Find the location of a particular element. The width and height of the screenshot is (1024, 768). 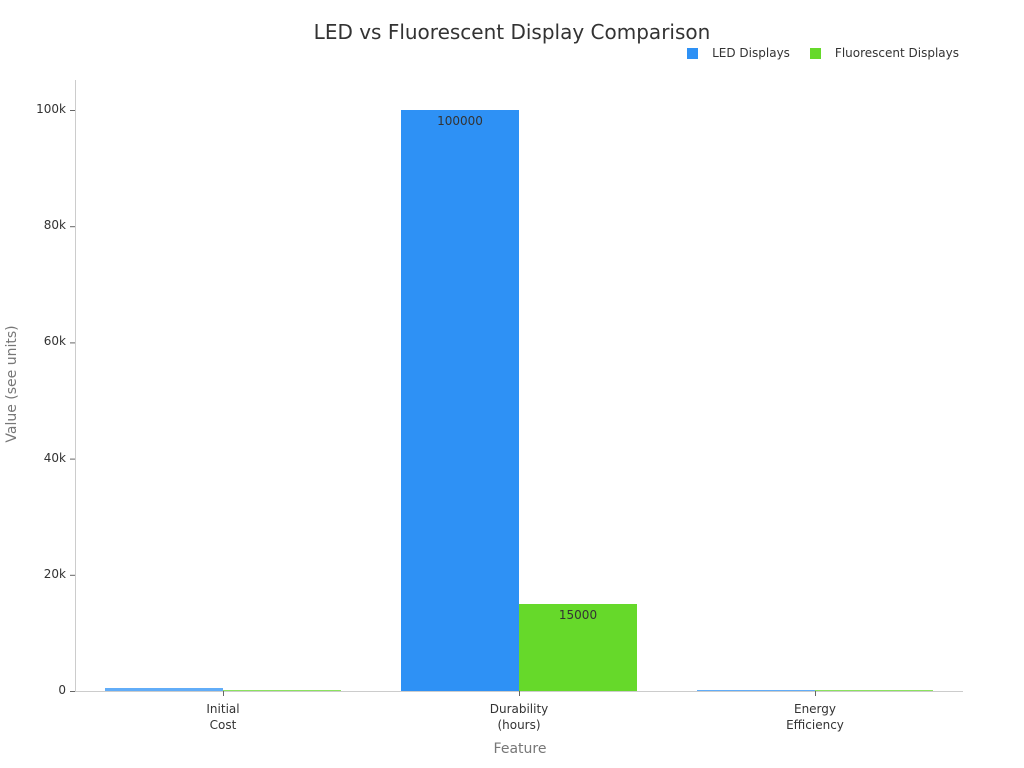

y-tick-label: 20k is located at coordinates (54, 573).